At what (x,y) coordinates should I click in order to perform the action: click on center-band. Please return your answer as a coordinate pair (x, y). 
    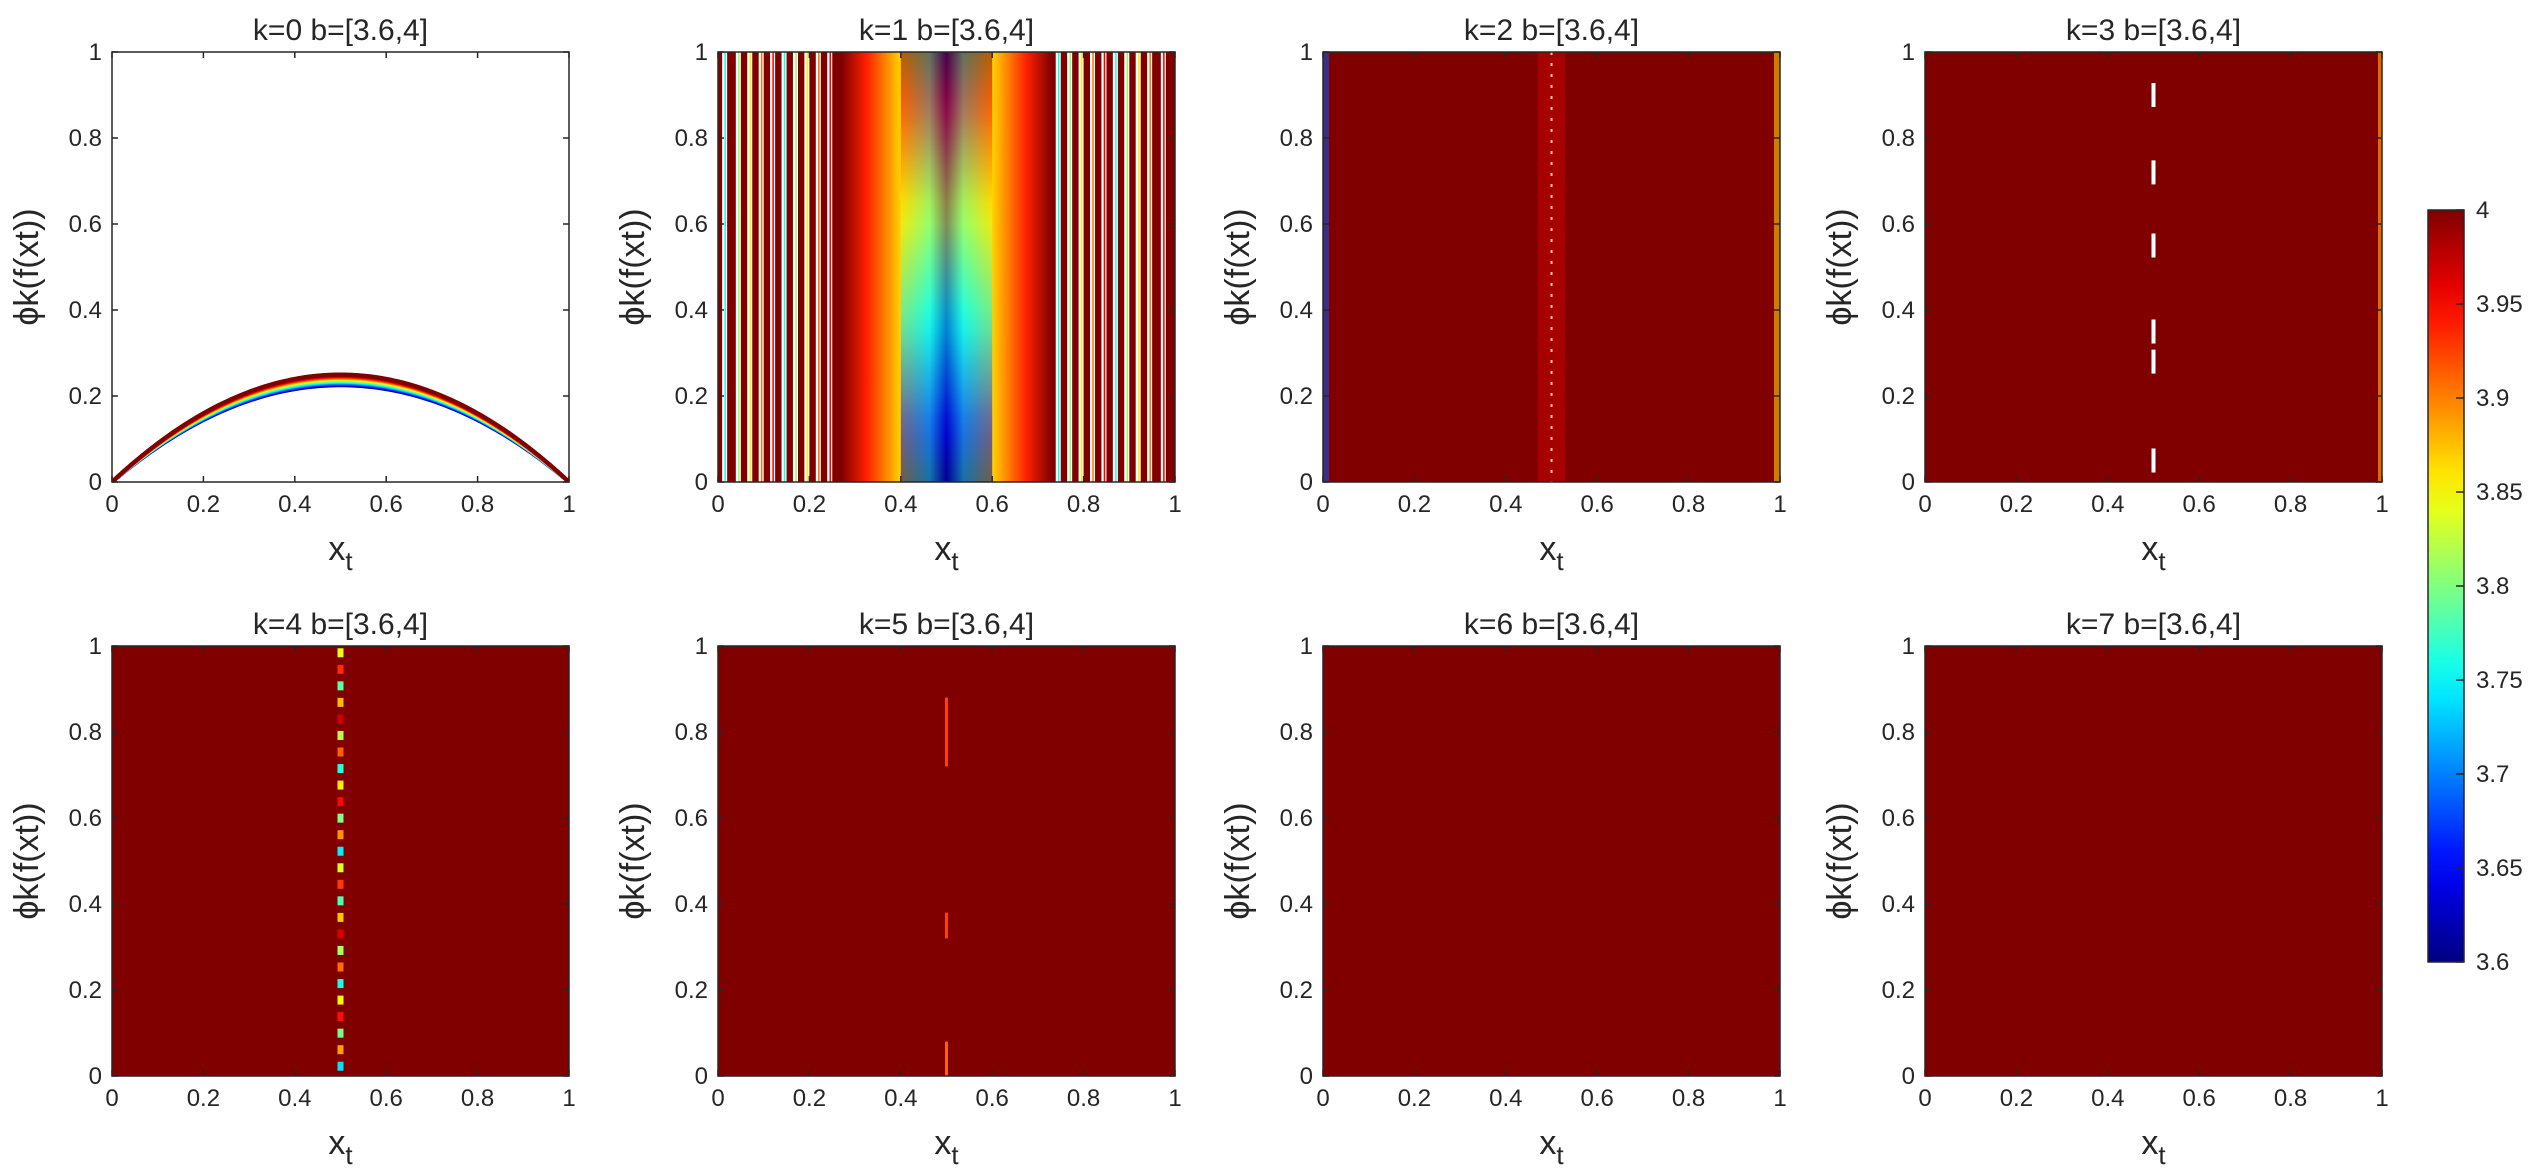
    Looking at the image, I should click on (1551, 267).